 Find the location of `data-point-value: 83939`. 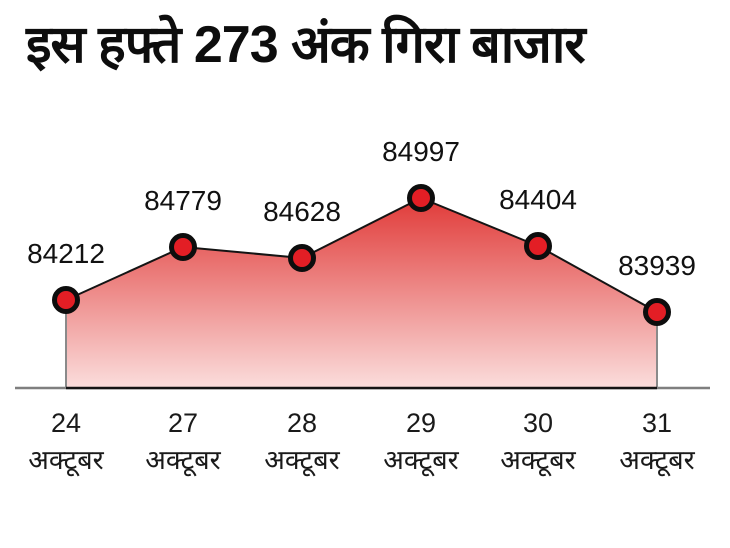

data-point-value: 83939 is located at coordinates (657, 265).